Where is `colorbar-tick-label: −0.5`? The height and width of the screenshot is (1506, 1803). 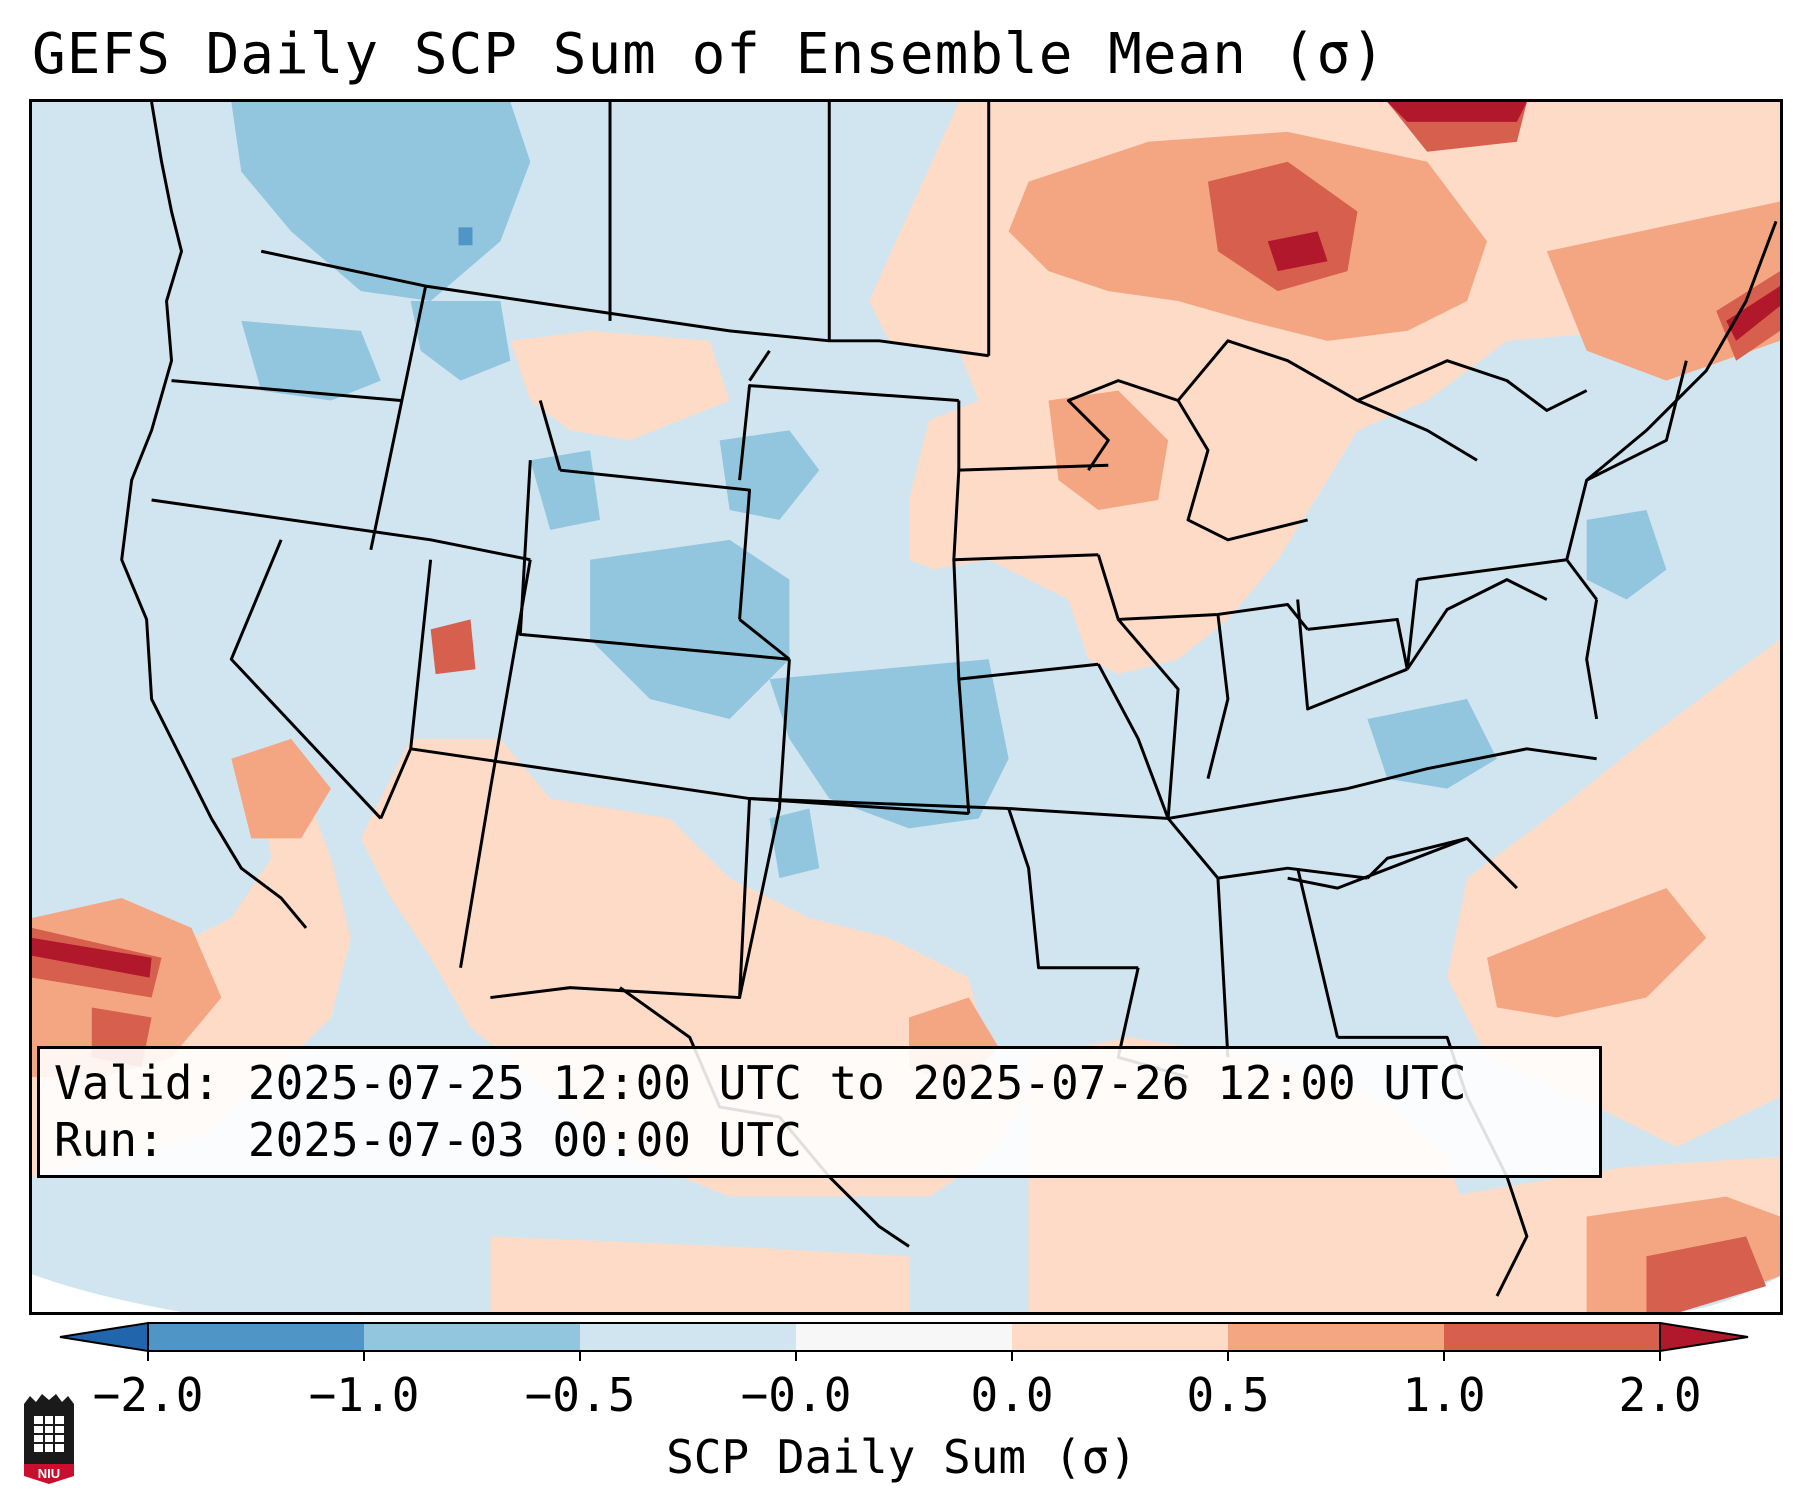 colorbar-tick-label: −0.5 is located at coordinates (580, 1395).